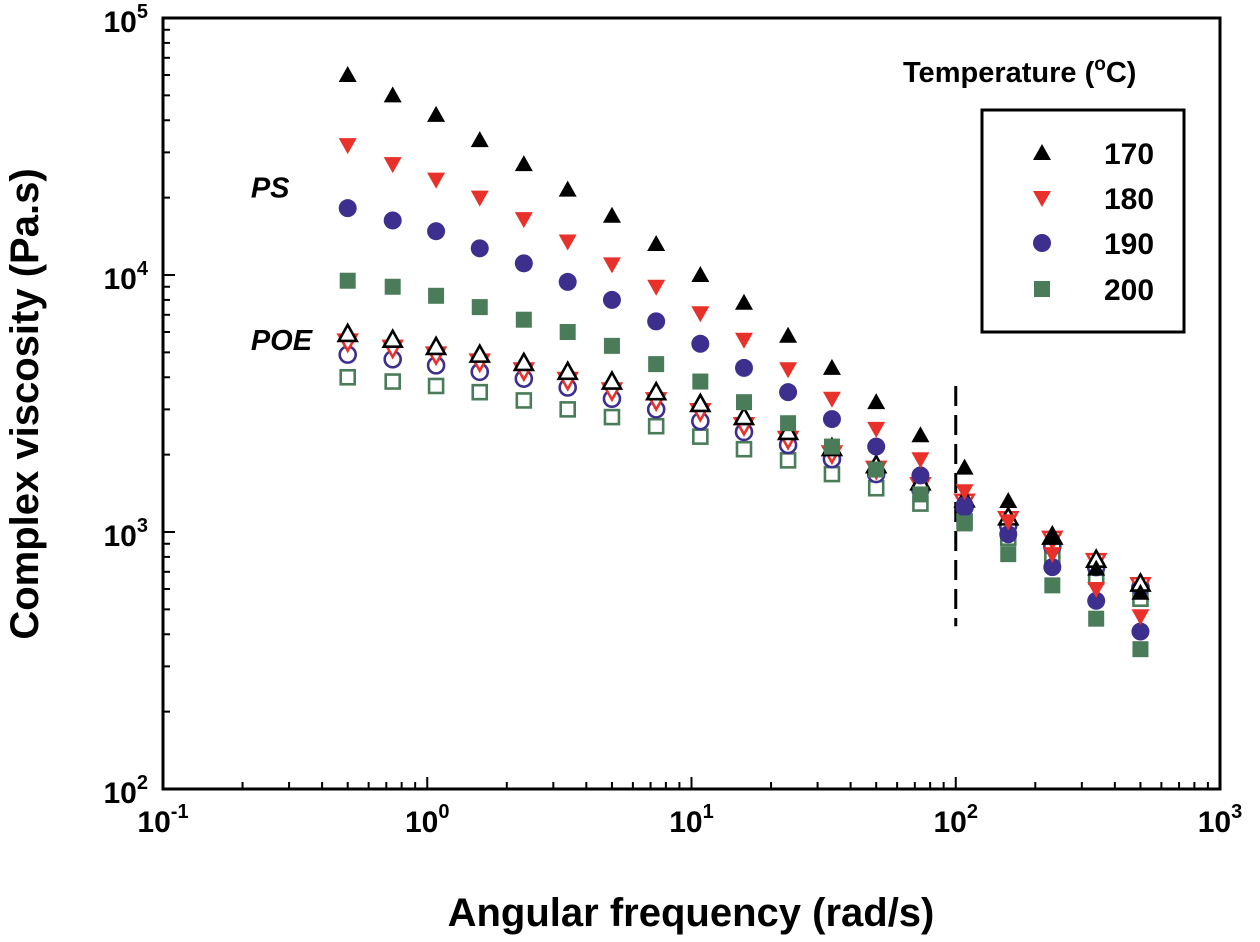 The width and height of the screenshot is (1260, 942). Describe the element at coordinates (1129, 290) in the screenshot. I see `legend-label-200: 200` at that location.